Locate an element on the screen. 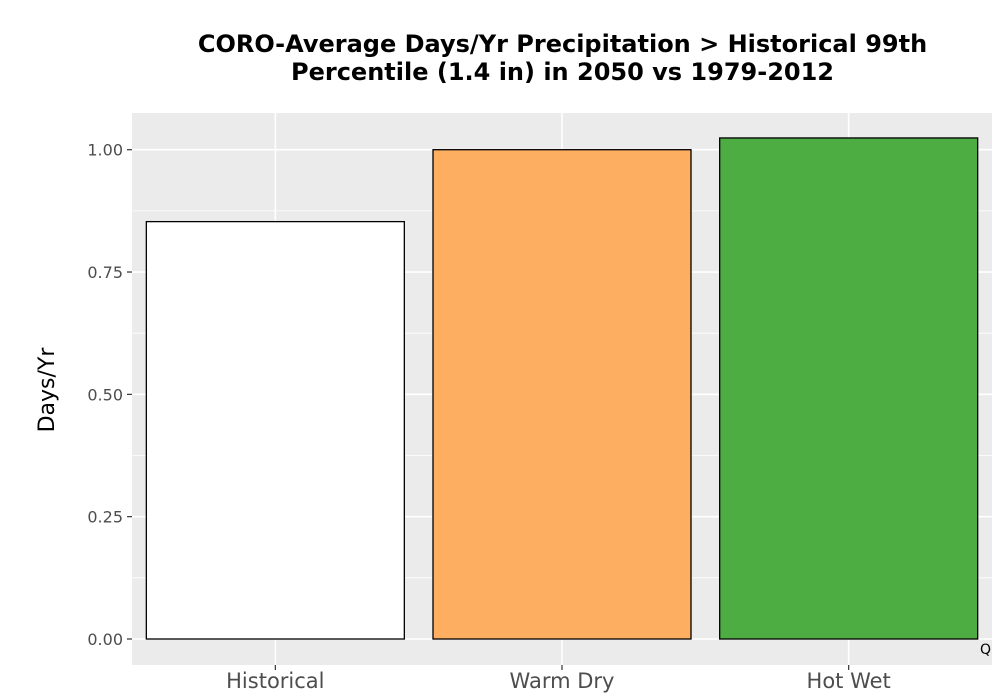  chart-title-line-2: Percentile (1.4 in) in 2050 vs 1979-2012 is located at coordinates (562, 72).